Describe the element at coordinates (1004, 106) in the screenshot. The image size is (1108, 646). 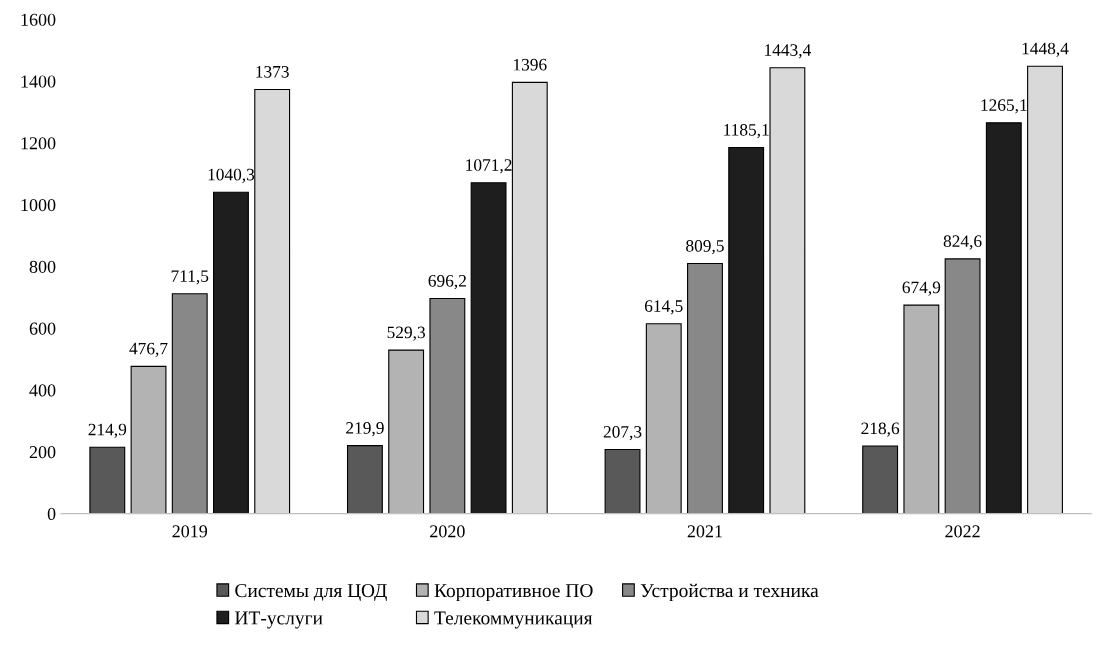
I see `data-label: 1265,1` at that location.